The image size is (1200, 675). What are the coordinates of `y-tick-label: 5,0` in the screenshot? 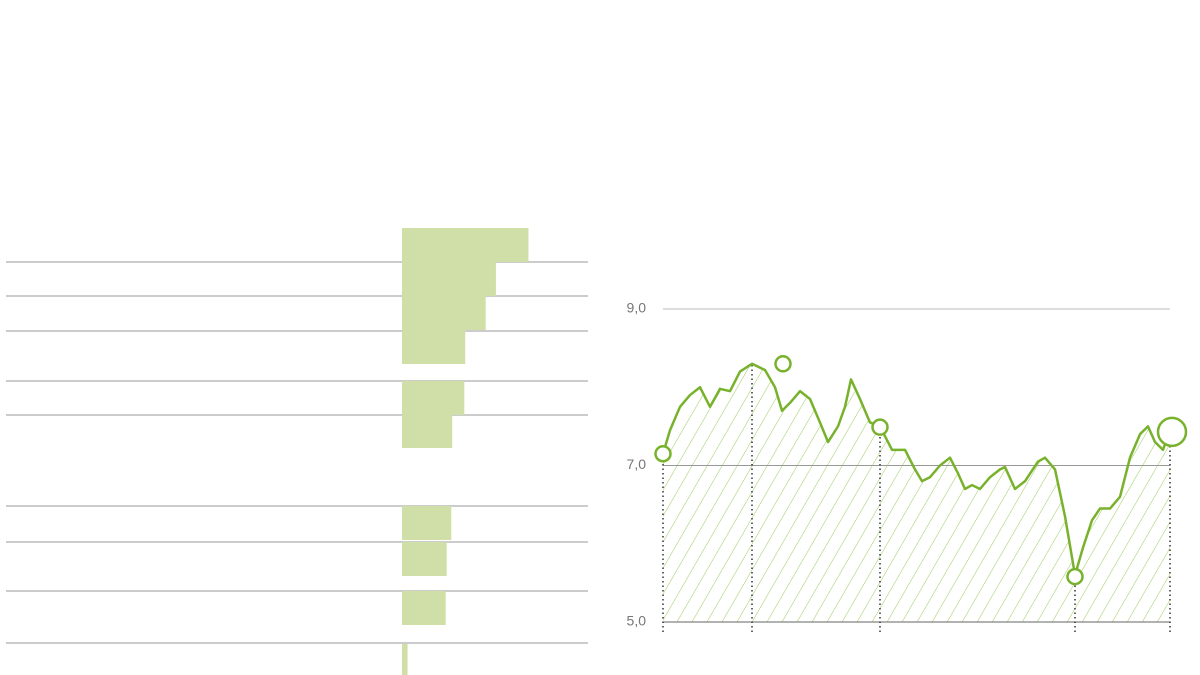 It's located at (637, 621).